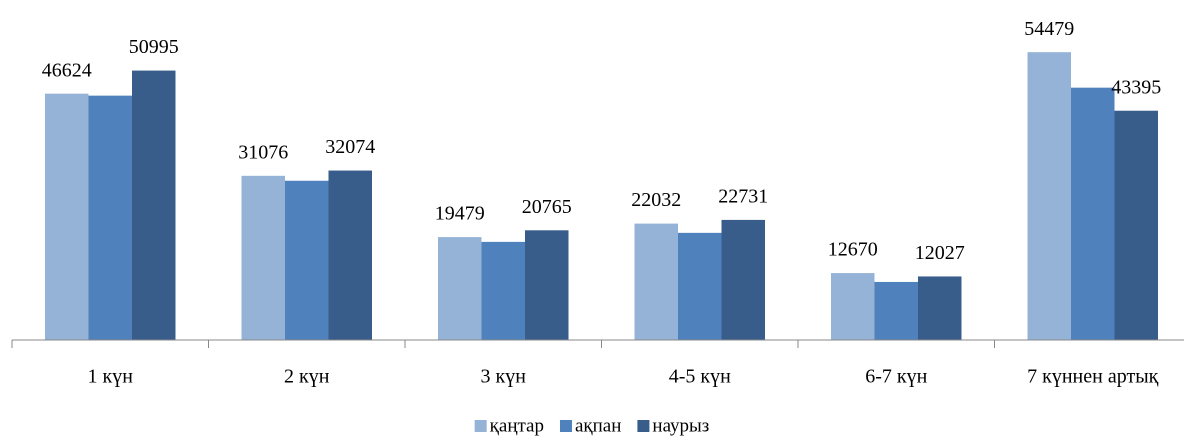  Describe the element at coordinates (853, 250) in the screenshot. I see `data-label: 12670` at that location.